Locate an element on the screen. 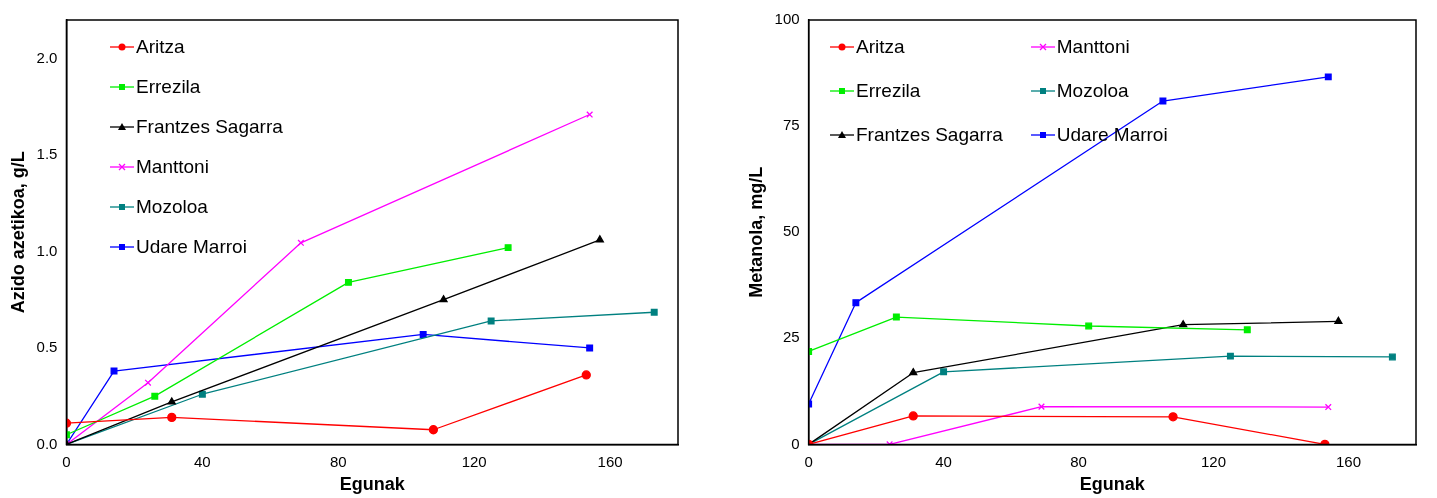 The height and width of the screenshot is (498, 1437). y-tick-label: 75 is located at coordinates (791, 125).